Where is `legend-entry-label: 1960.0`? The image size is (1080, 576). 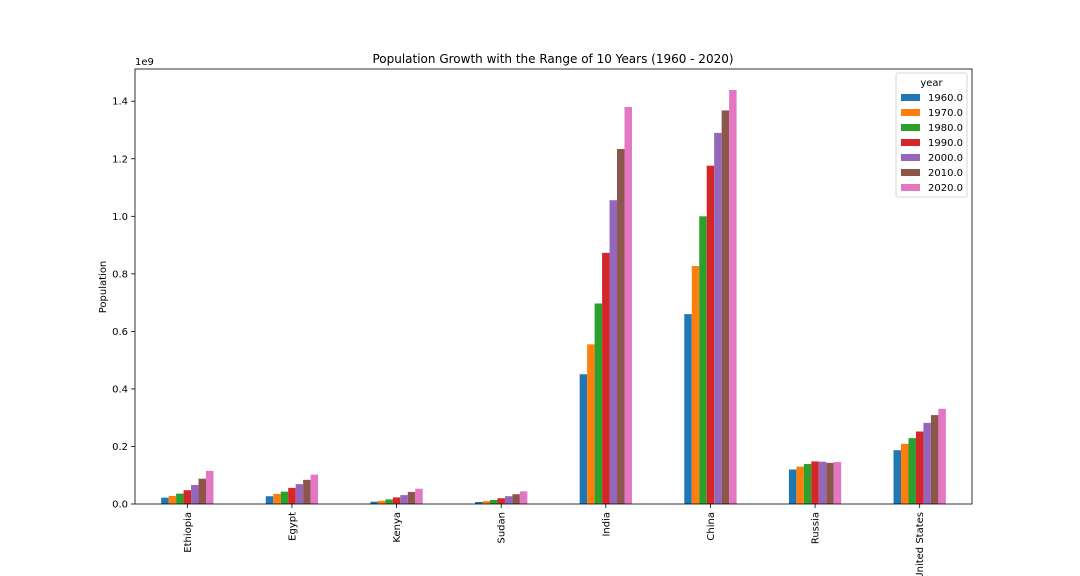
legend-entry-label: 1960.0 is located at coordinates (945, 98).